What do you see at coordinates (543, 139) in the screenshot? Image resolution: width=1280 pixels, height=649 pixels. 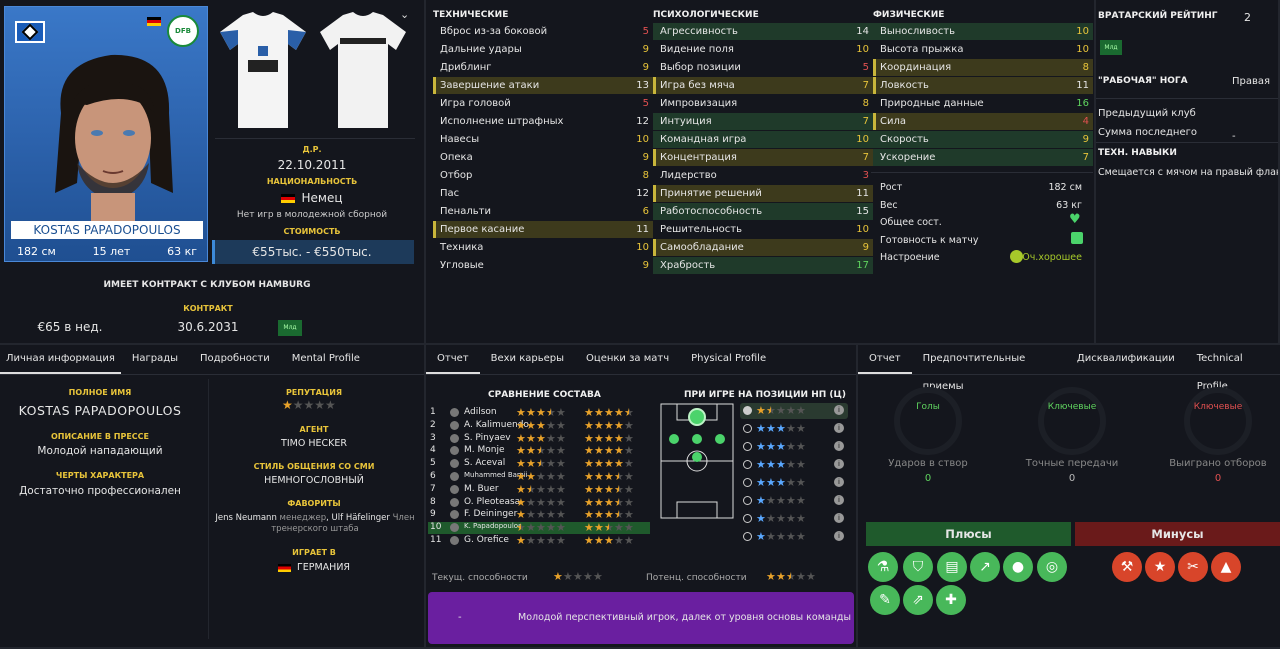 I see `technical-attribute-row: Навесы 10` at bounding box center [543, 139].